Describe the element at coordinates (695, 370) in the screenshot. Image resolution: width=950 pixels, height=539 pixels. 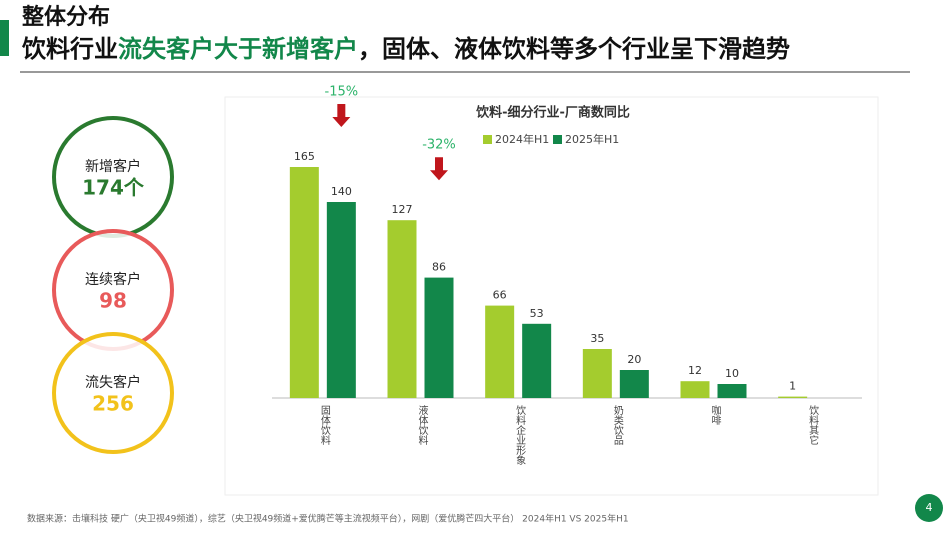
I see `value-label: 12` at that location.